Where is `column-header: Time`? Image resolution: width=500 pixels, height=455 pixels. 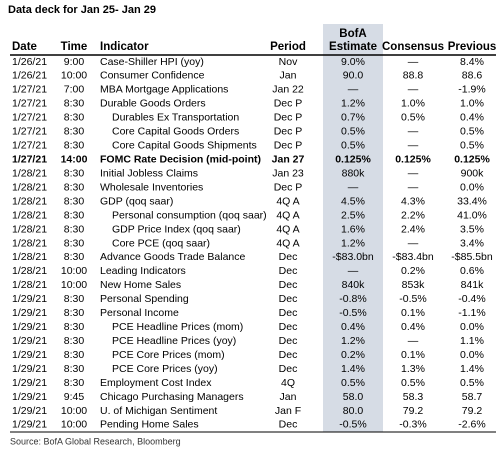
column-header: Time is located at coordinates (74, 47).